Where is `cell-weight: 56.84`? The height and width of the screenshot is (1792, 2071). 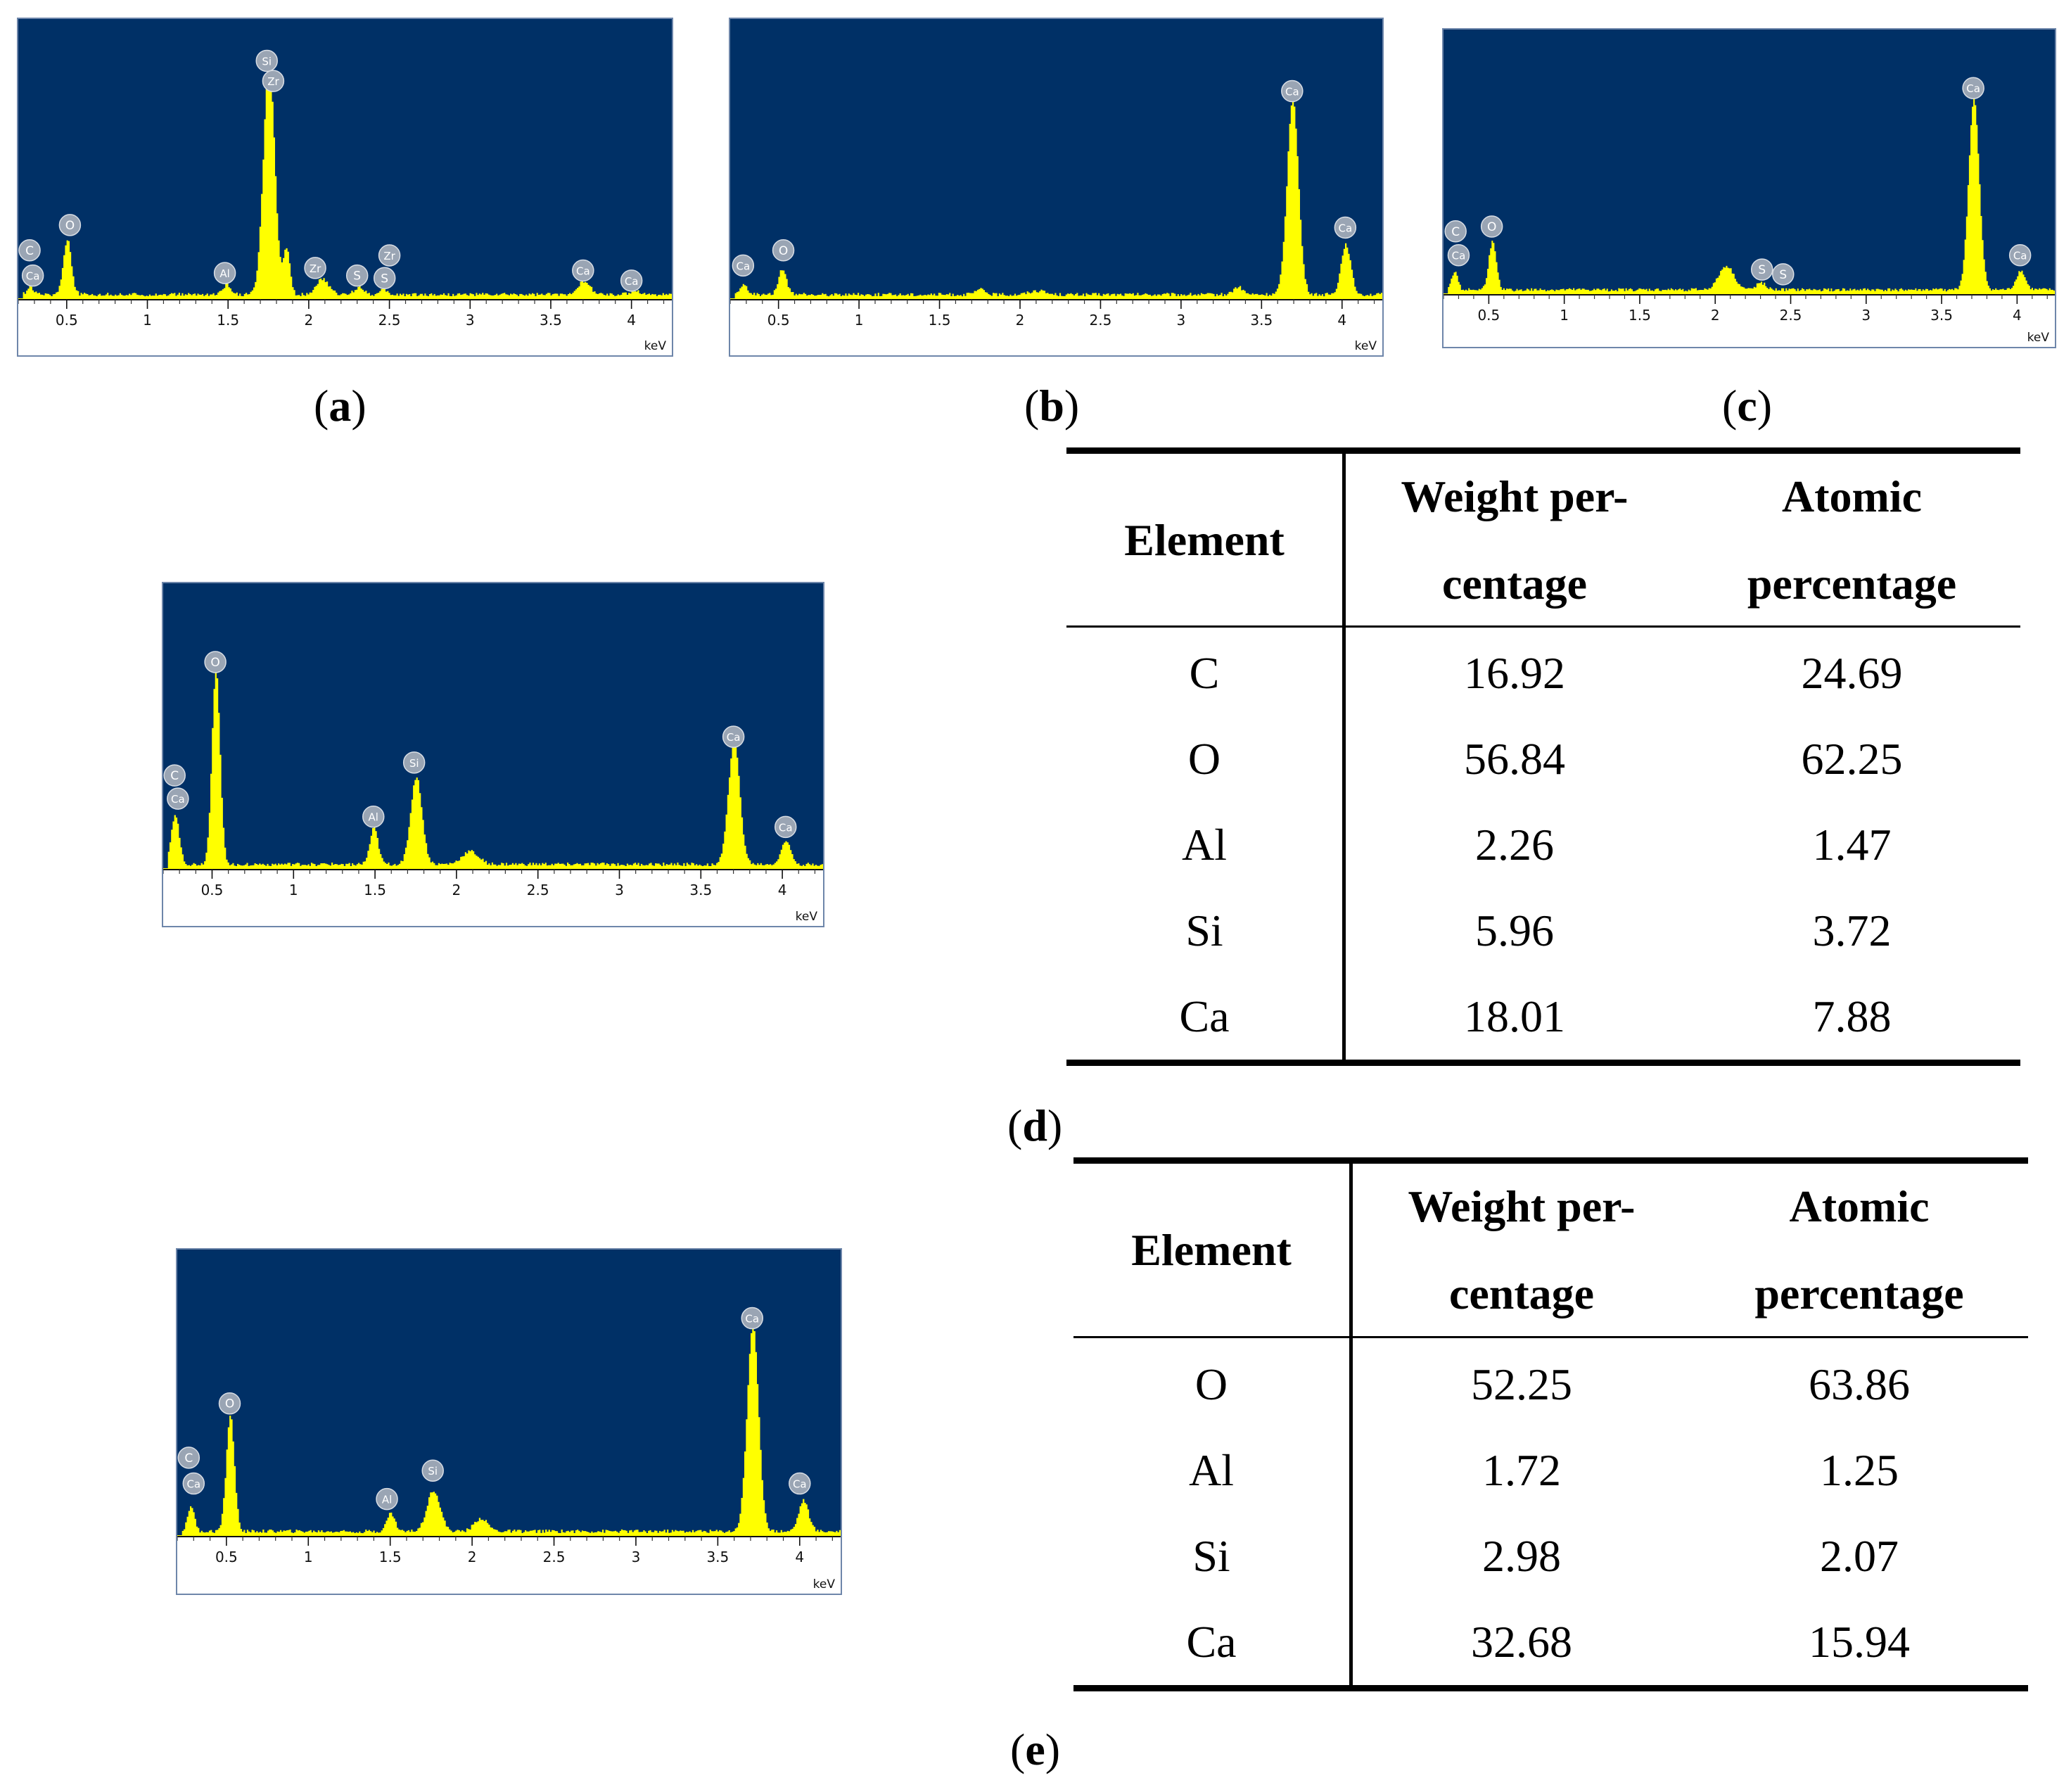
cell-weight: 56.84 is located at coordinates (1514, 759).